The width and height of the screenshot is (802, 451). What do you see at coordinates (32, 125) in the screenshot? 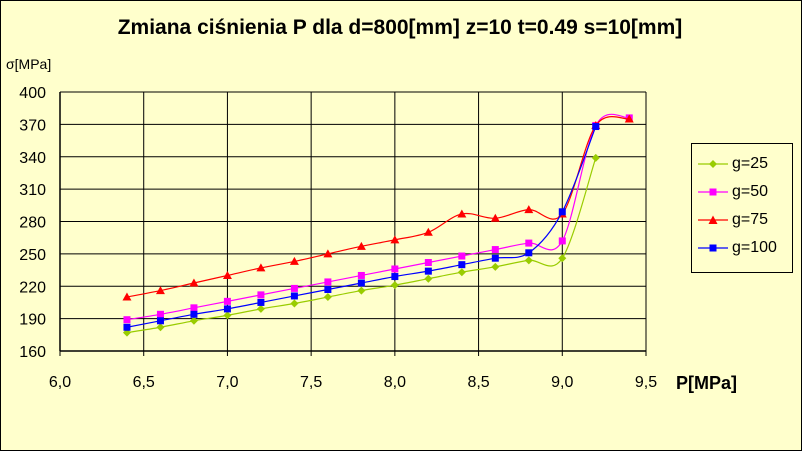
I see `y-tick-label: 370` at bounding box center [32, 125].